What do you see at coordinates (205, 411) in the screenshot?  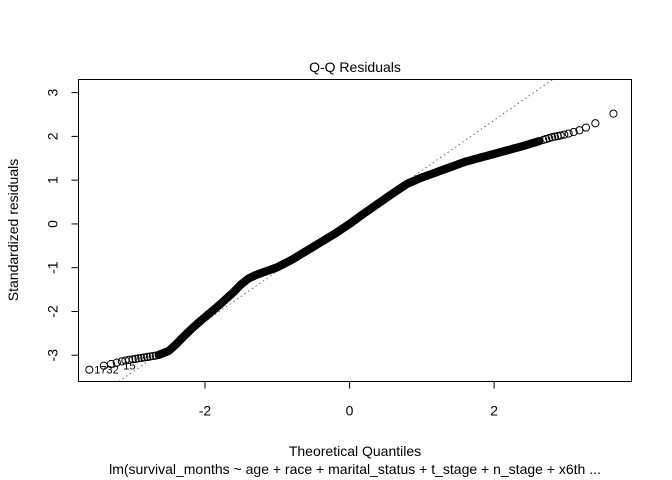 I see `x-tick-label: -2` at bounding box center [205, 411].